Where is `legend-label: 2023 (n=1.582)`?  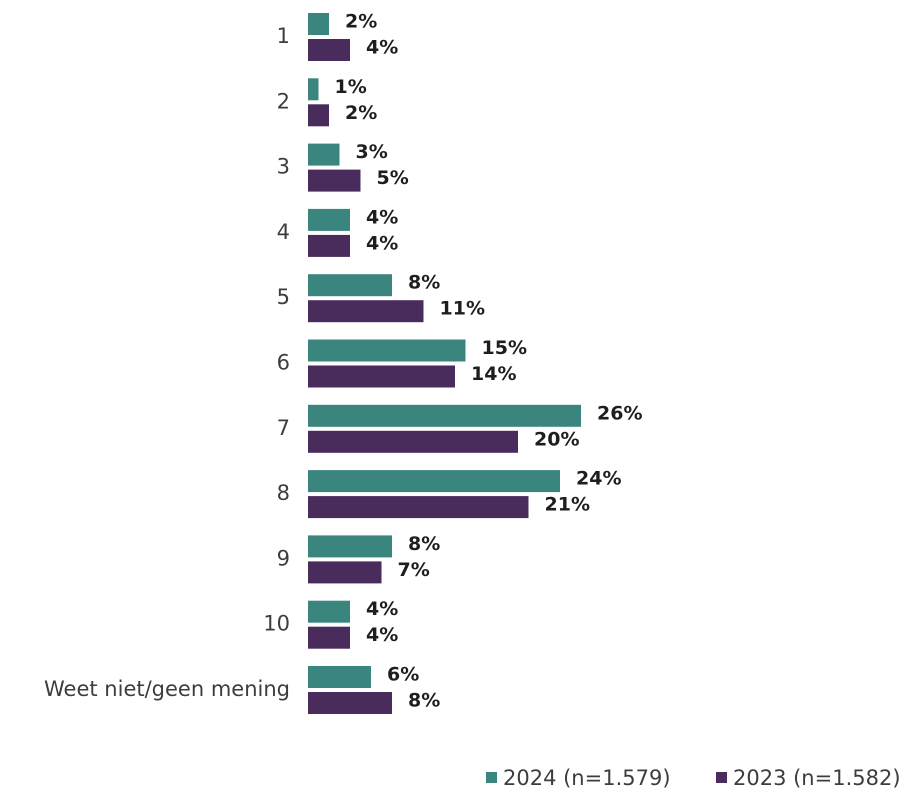 legend-label: 2023 (n=1.582) is located at coordinates (817, 778).